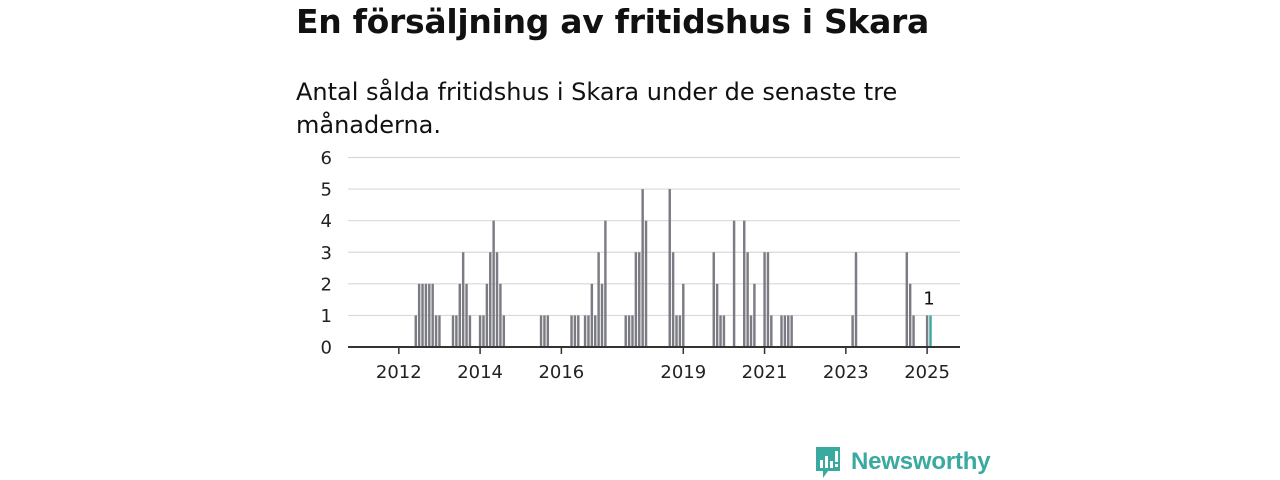 The image size is (1280, 480). I want to click on axis-layer, so click(654, 350).